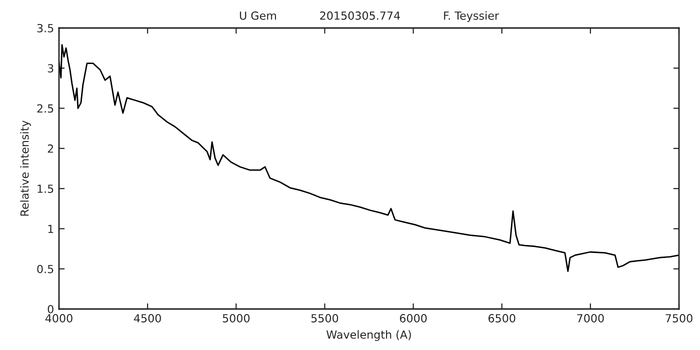  I want to click on x-tick-label: 7000, so click(590, 318).